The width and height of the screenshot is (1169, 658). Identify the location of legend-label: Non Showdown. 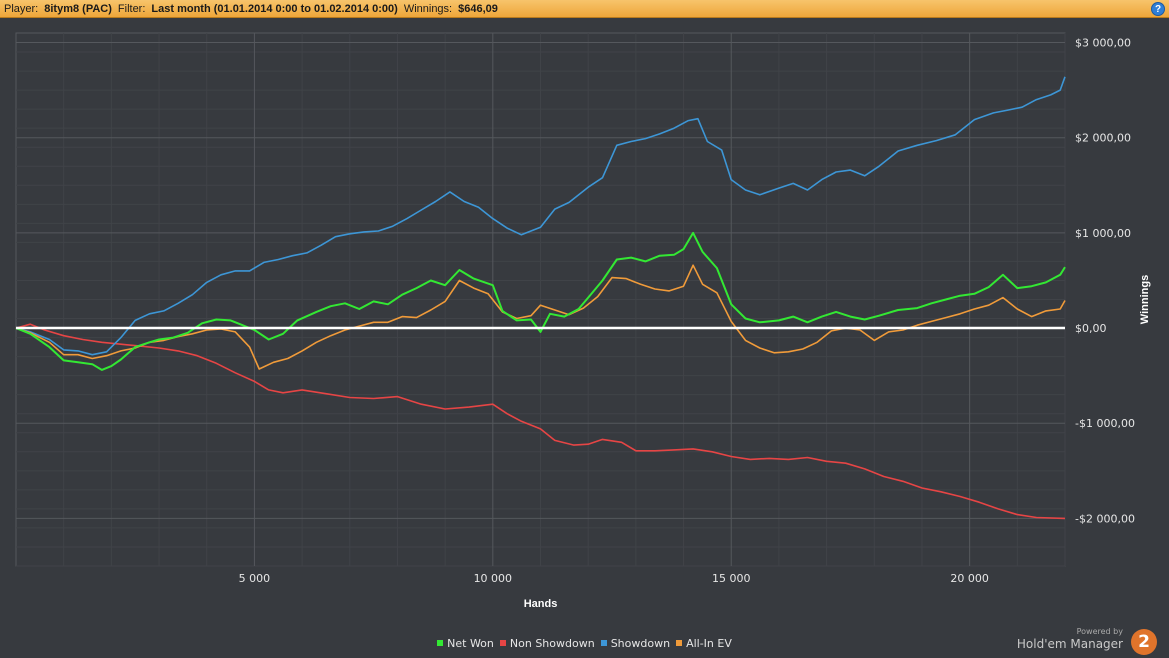
(552, 643).